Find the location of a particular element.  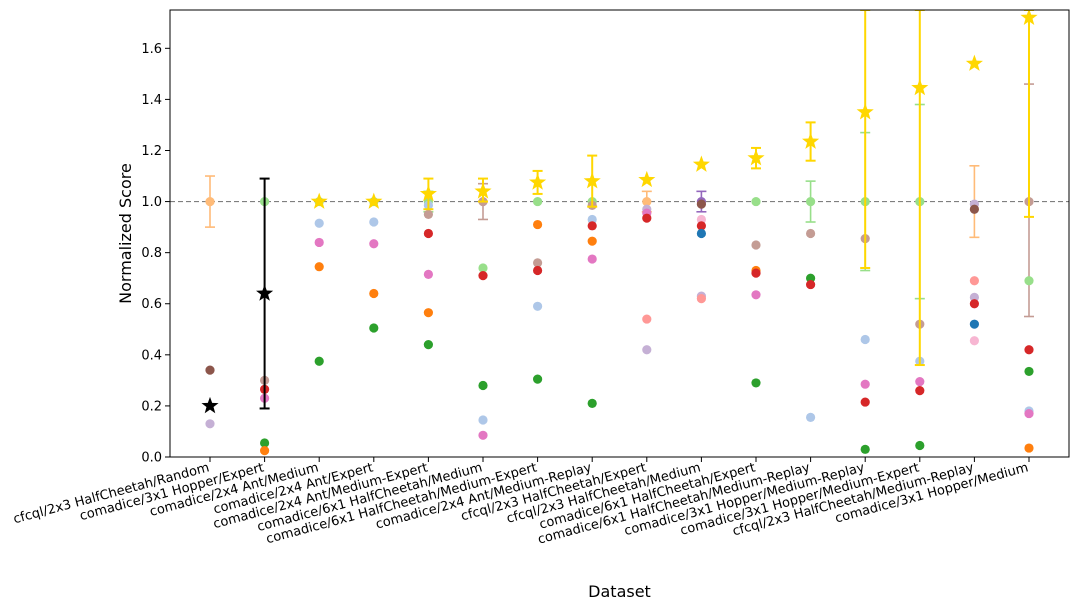

y-tick-label: 1.4 is located at coordinates (151, 100).